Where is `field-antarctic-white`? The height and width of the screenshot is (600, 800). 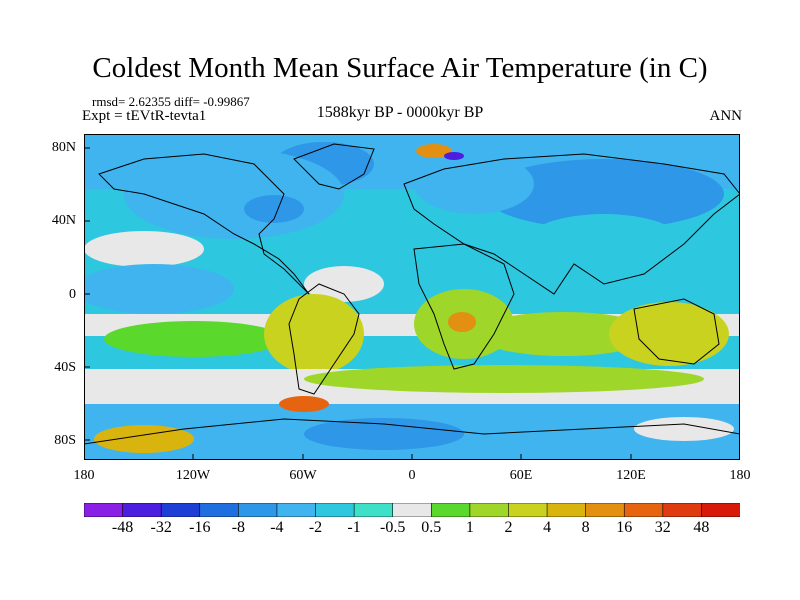 field-antarctic-white is located at coordinates (684, 429).